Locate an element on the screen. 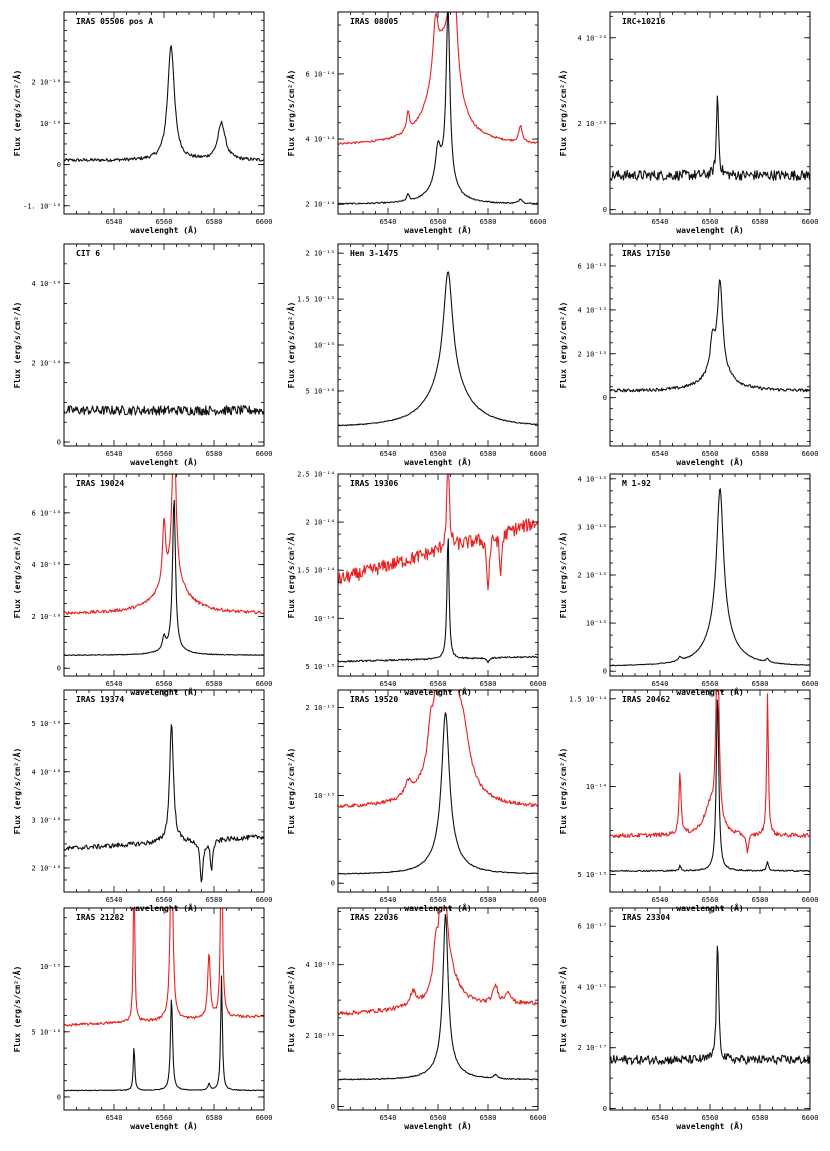 Image resolution: width=830 pixels, height=1151 pixels. y-tick-label: 5 10⁻¹⁶ is located at coordinates (46, 1032).